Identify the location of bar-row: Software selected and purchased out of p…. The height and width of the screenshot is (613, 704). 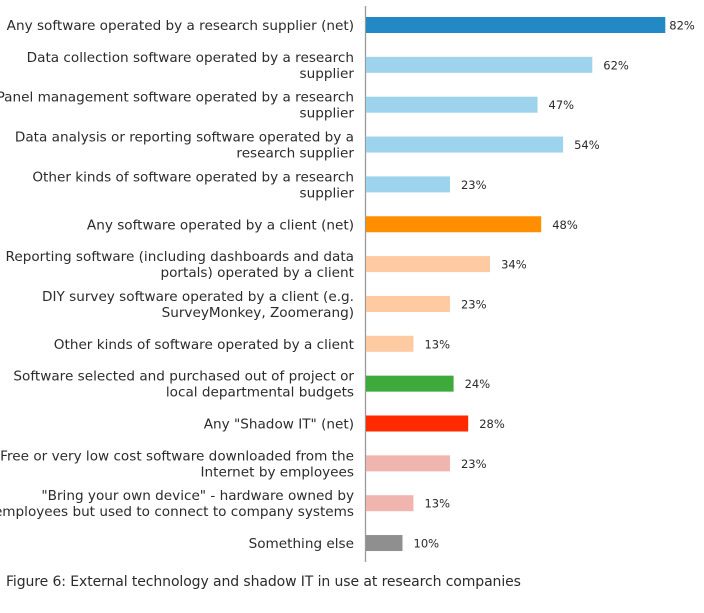
(251, 385).